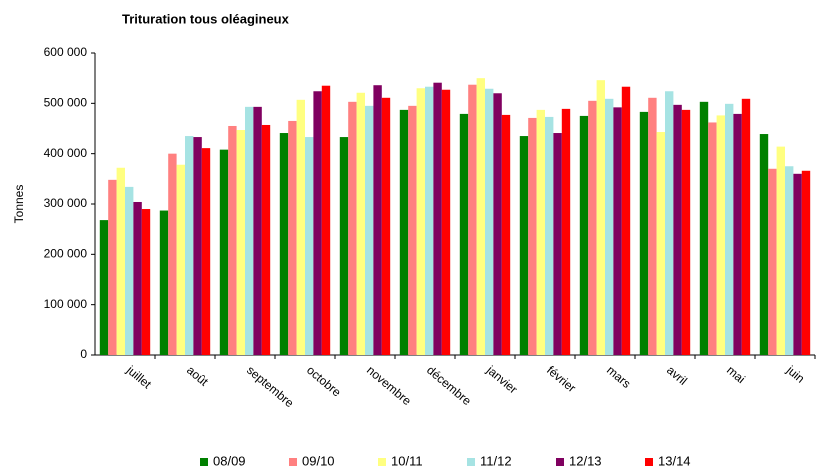  Describe the element at coordinates (736, 374) in the screenshot. I see `x-tick-label: mai` at that location.